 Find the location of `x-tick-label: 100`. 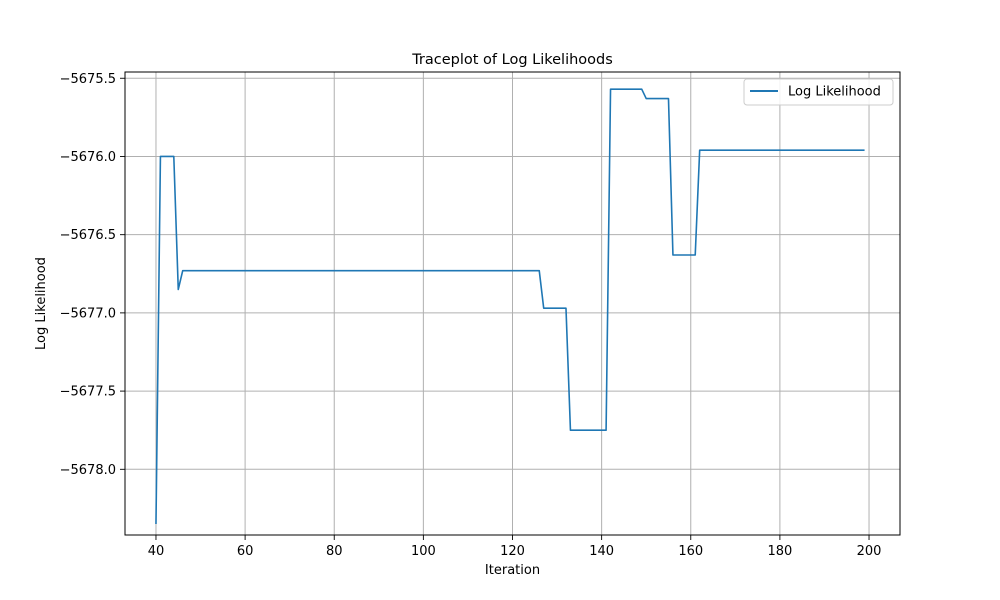

x-tick-label: 100 is located at coordinates (423, 551).